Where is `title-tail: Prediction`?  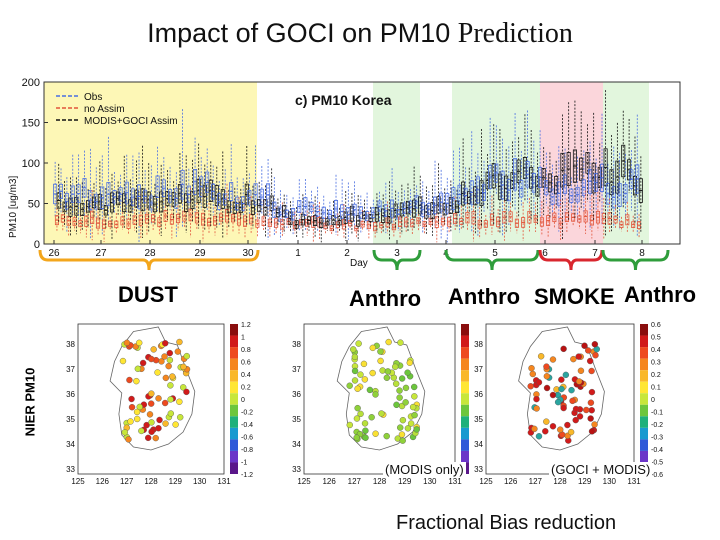
title-tail: Prediction is located at coordinates (515, 33).